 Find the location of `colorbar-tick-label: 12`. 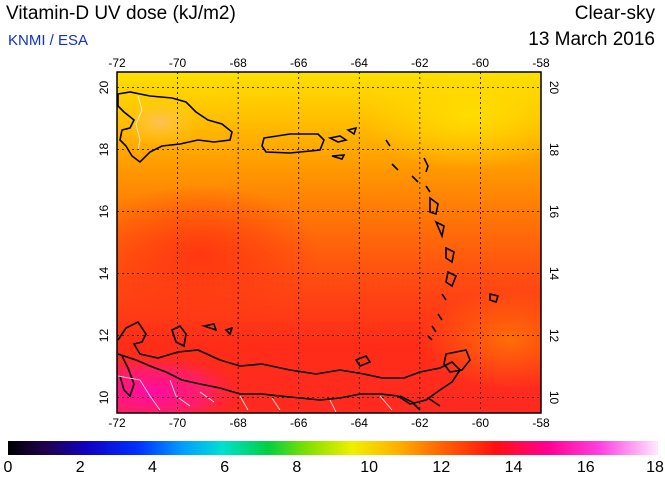

colorbar-tick-label: 12 is located at coordinates (441, 467).